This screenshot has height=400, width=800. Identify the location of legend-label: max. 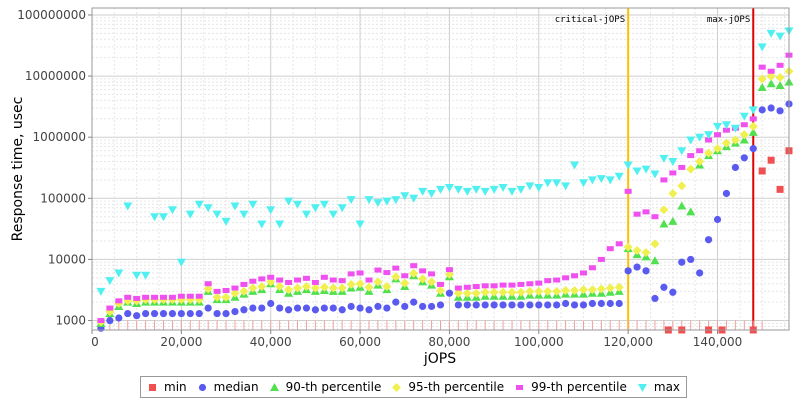
(667, 387).